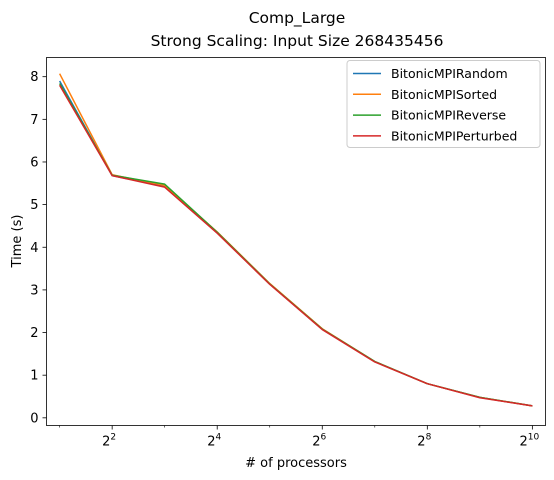 This screenshot has width=554, height=480. I want to click on x-tick-exponent: 10, so click(534, 438).